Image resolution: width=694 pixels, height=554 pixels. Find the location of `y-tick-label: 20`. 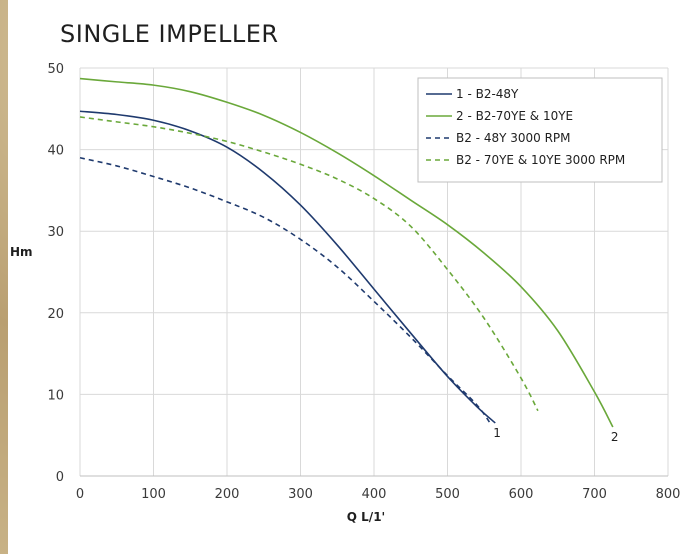

y-tick-label: 20 is located at coordinates (55, 314).